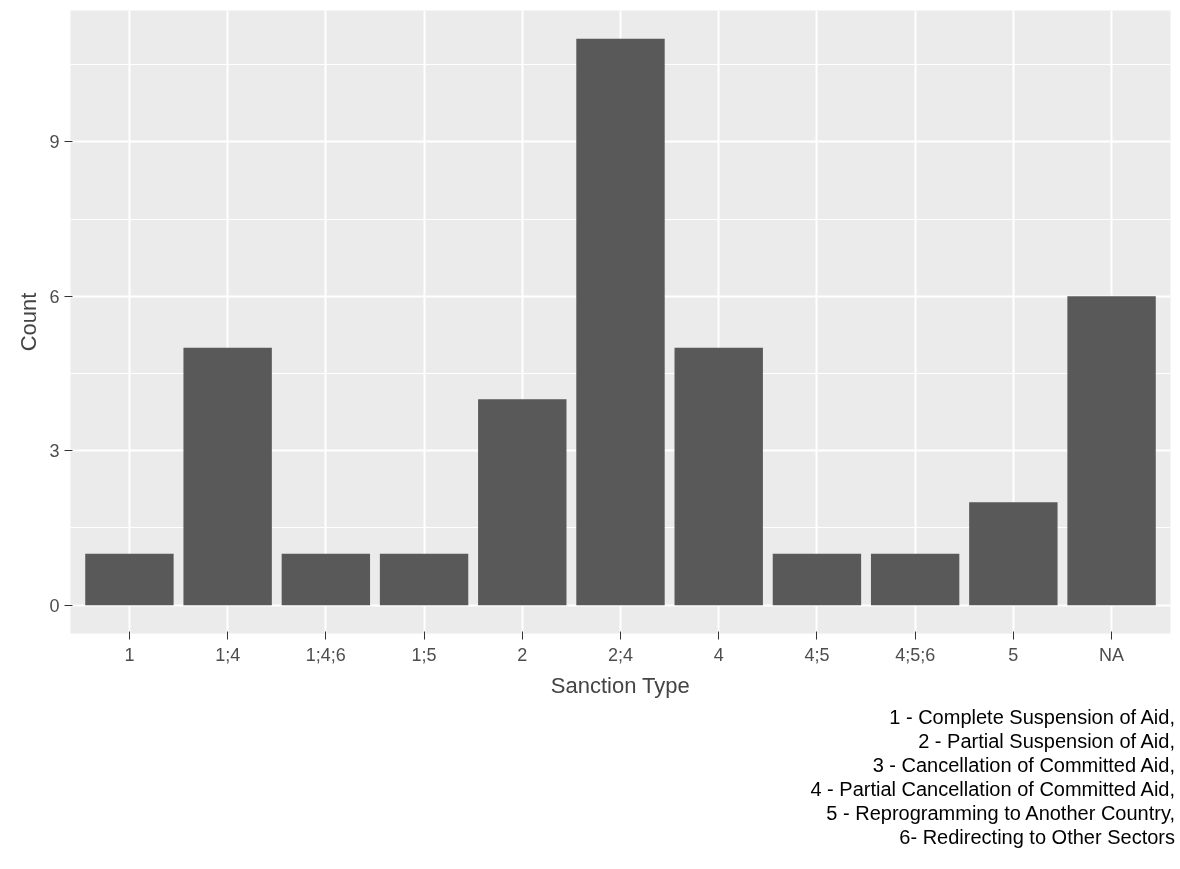 This screenshot has height=869, width=1180. I want to click on text: 1 - Complete Suspension of Aid,, so click(1032, 717).